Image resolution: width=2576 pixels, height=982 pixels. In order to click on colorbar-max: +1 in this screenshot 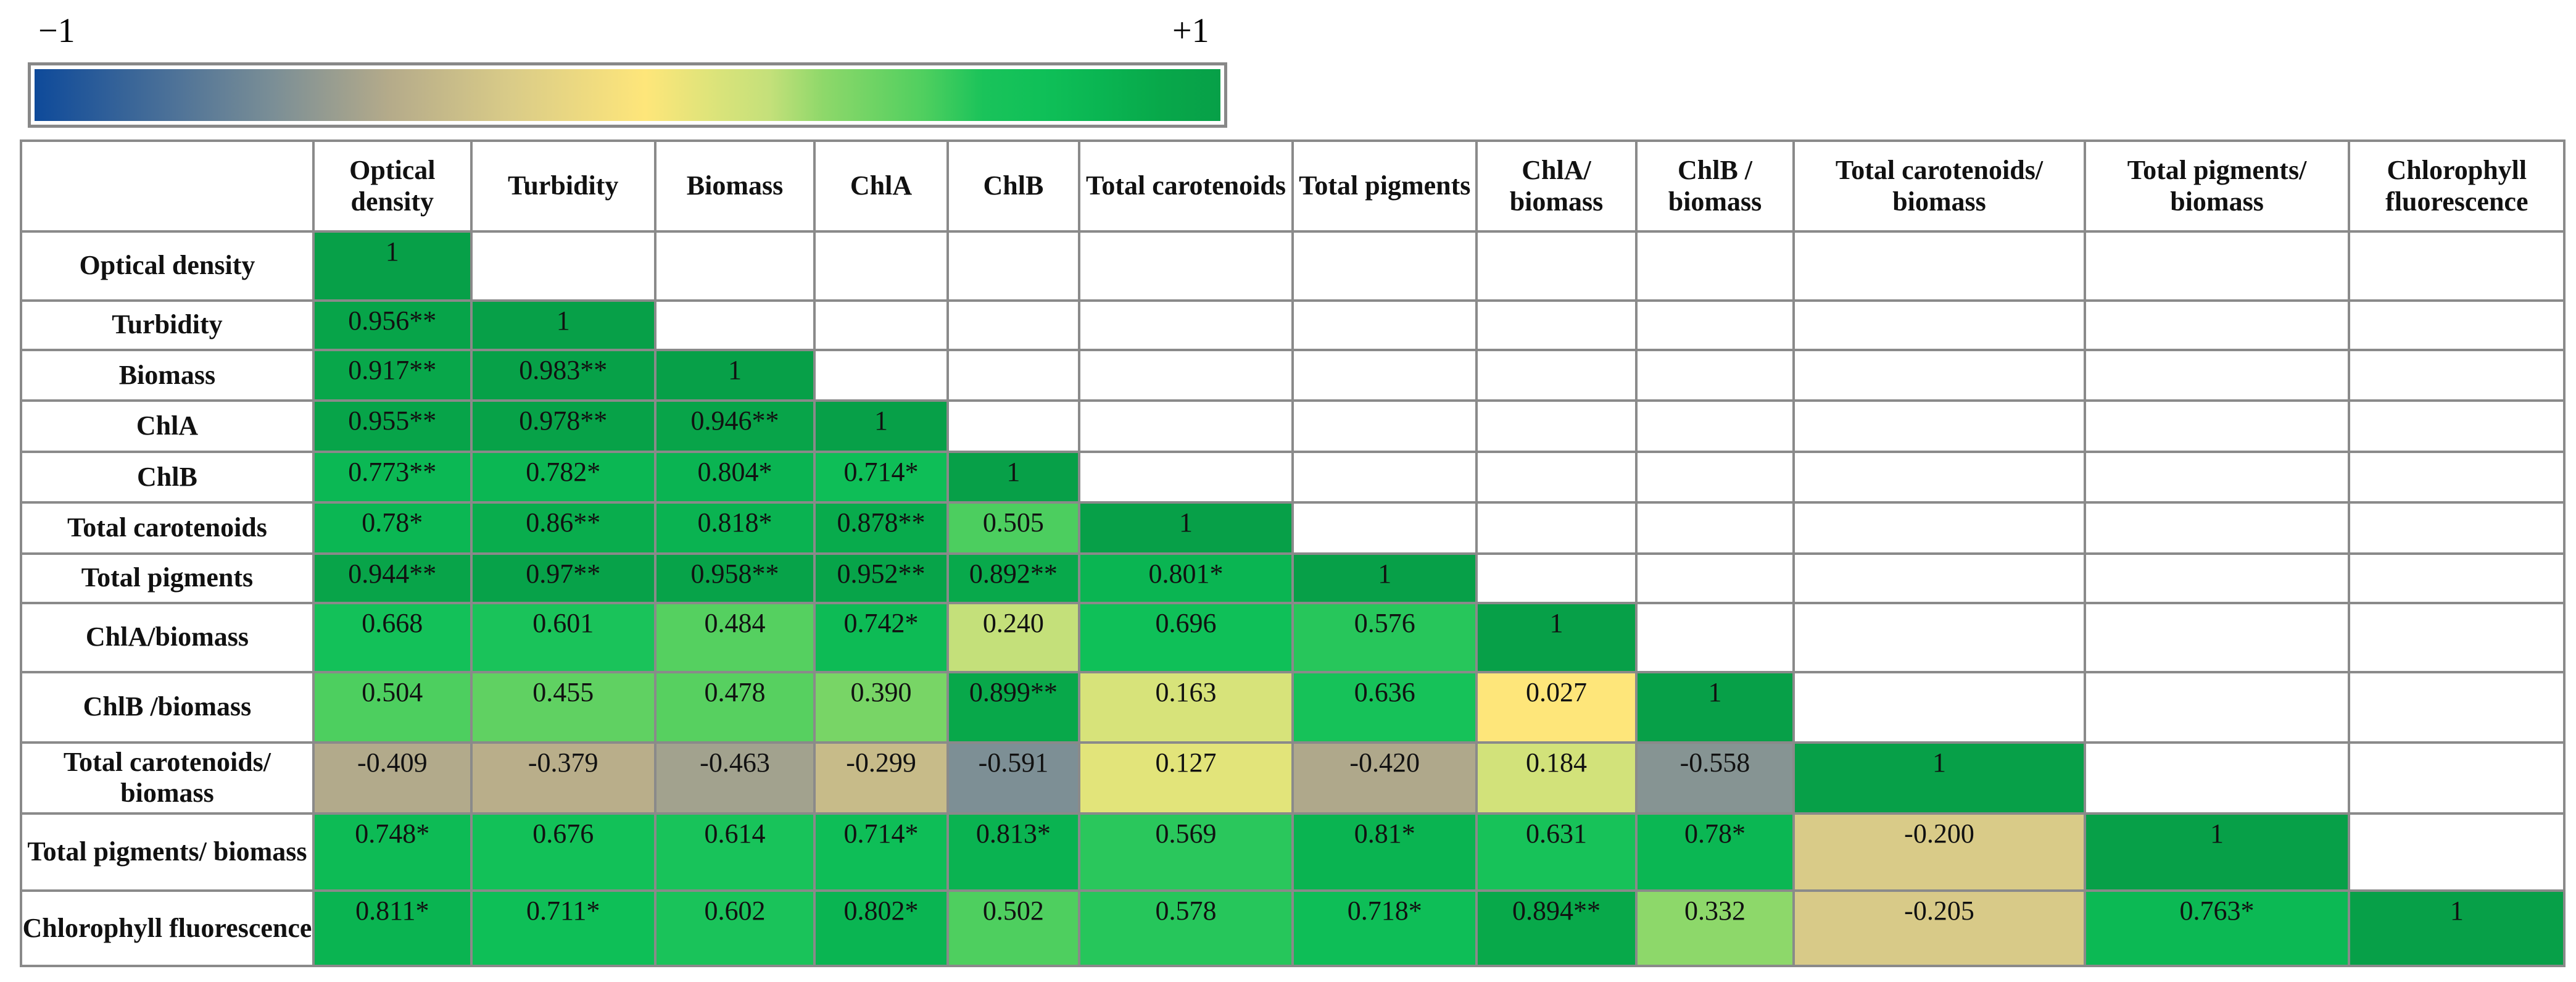, I will do `click(1190, 31)`.